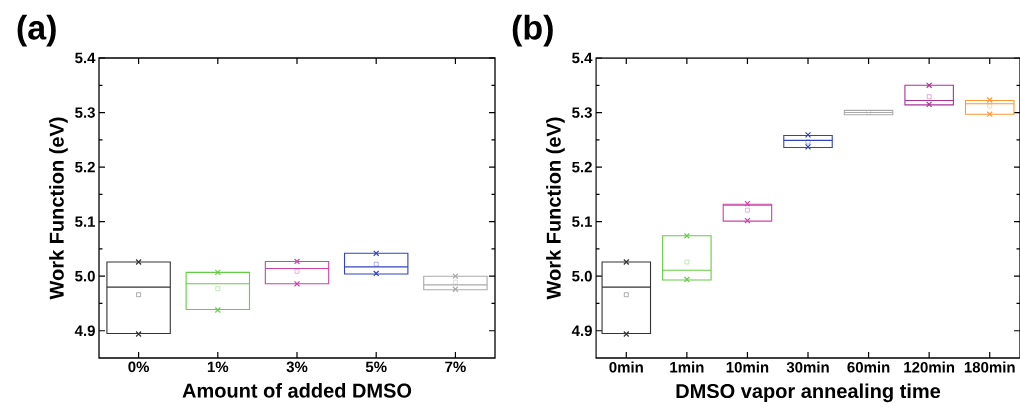 Image resolution: width=1020 pixels, height=416 pixels. Describe the element at coordinates (36, 30) in the screenshot. I see `chart-title: (a)` at that location.